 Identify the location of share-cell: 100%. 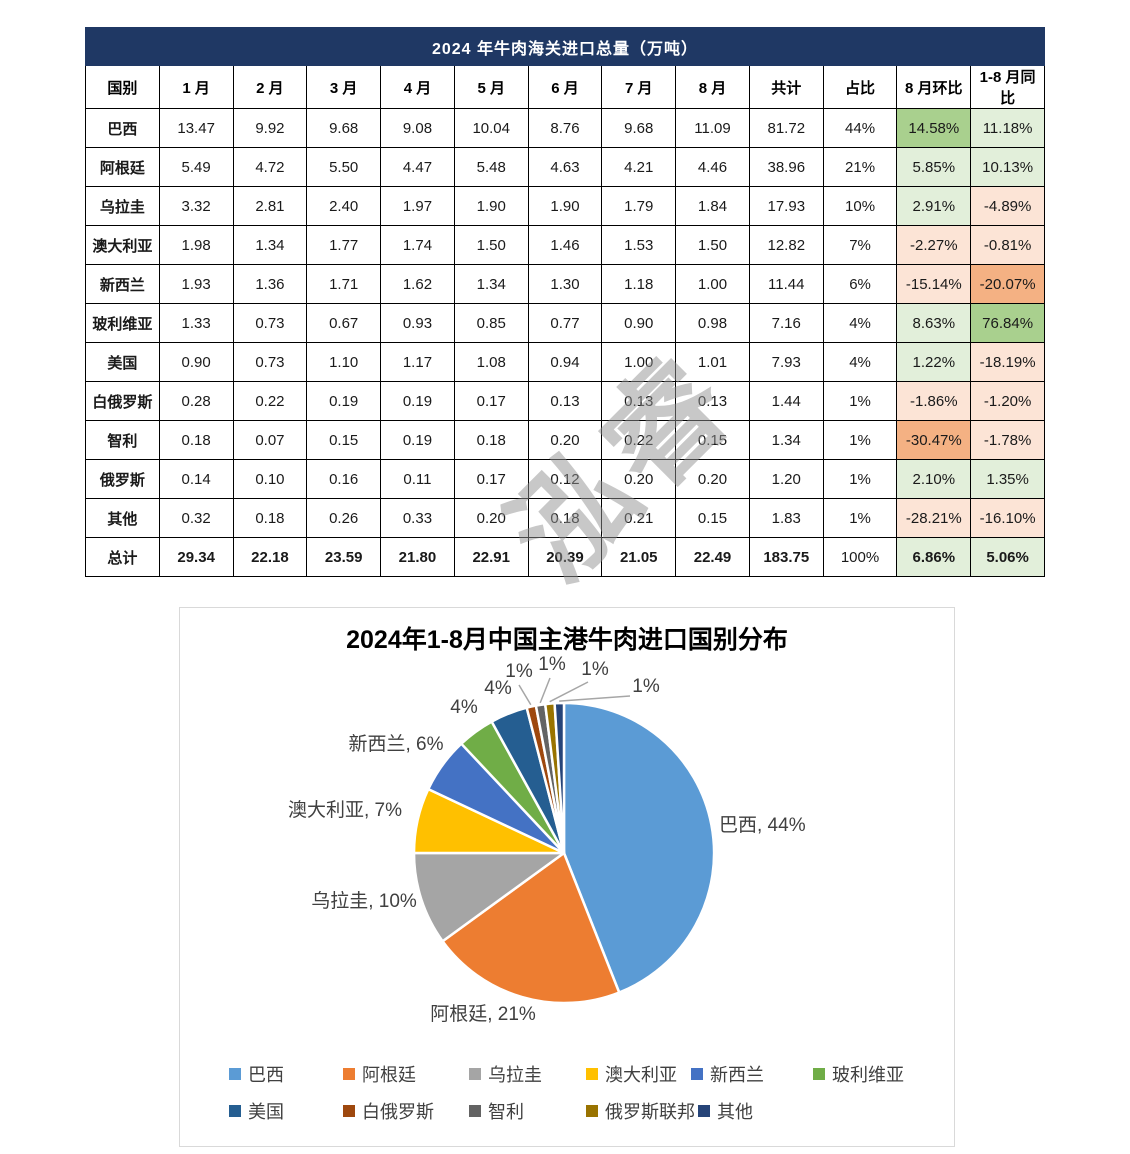
(860, 557).